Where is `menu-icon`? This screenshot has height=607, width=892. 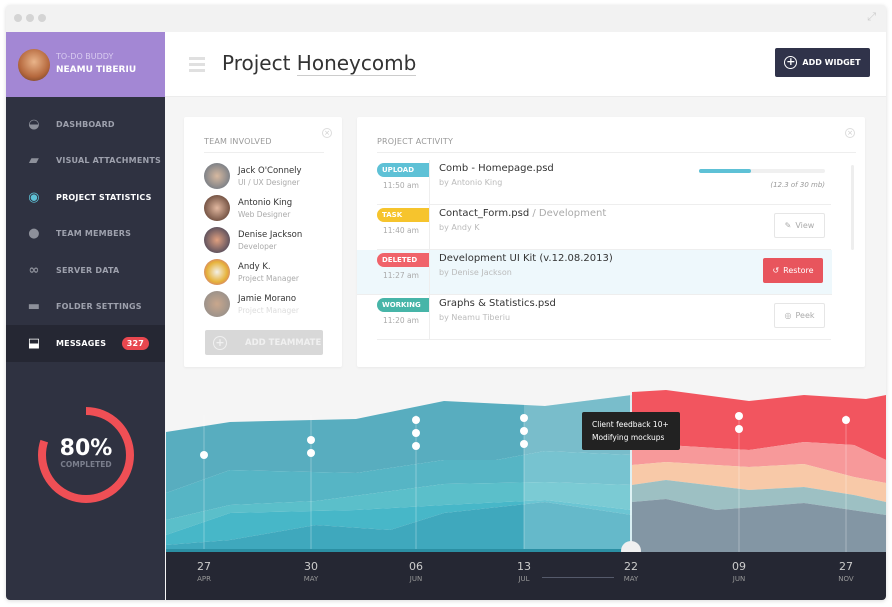 menu-icon is located at coordinates (197, 66).